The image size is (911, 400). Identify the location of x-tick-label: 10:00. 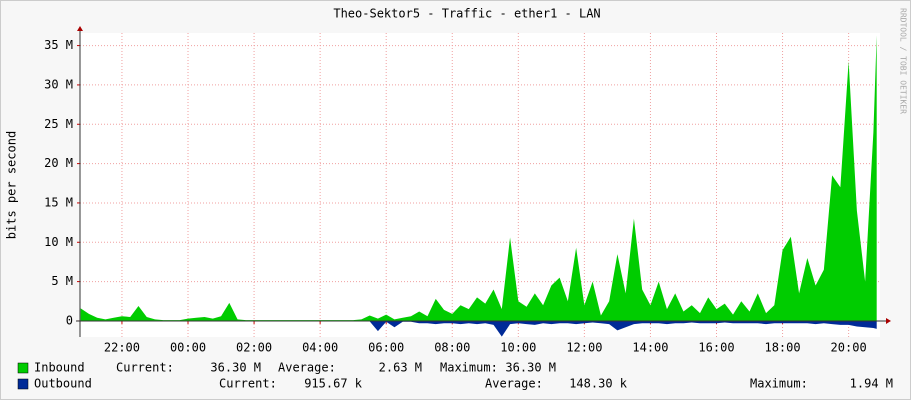
(518, 348).